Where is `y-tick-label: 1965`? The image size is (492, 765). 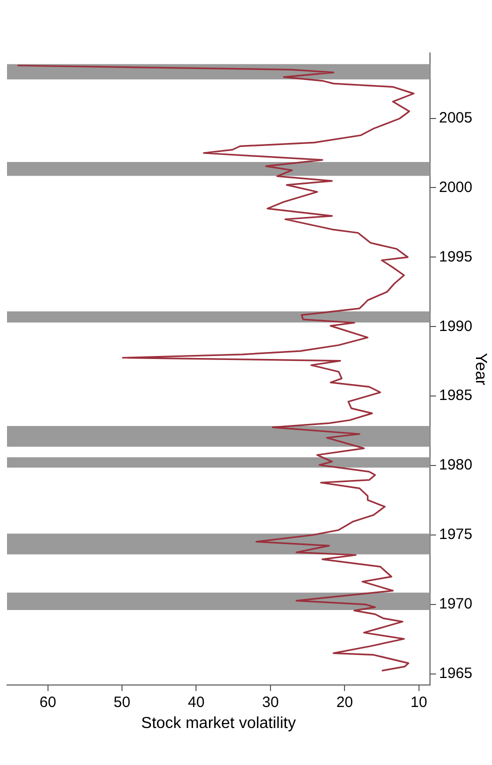
y-tick-label: 1965 is located at coordinates (455, 673).